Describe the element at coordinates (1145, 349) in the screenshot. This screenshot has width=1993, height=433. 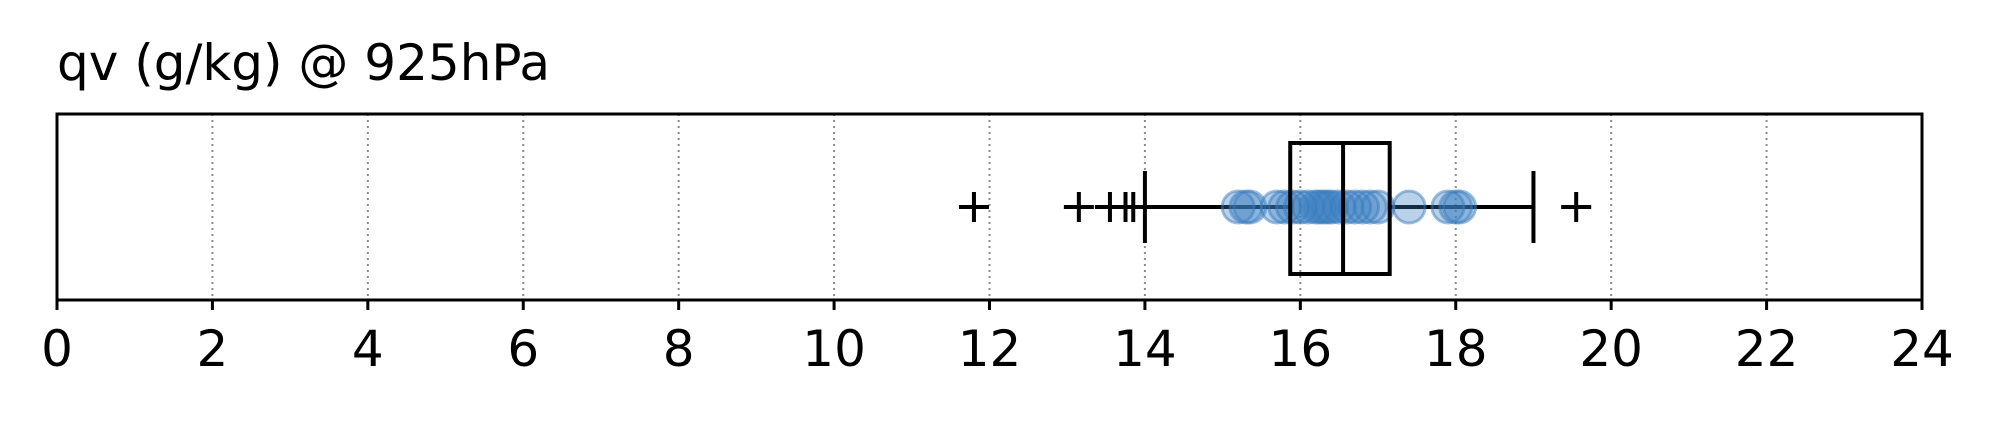
I see `x-tick-label: 14` at that location.